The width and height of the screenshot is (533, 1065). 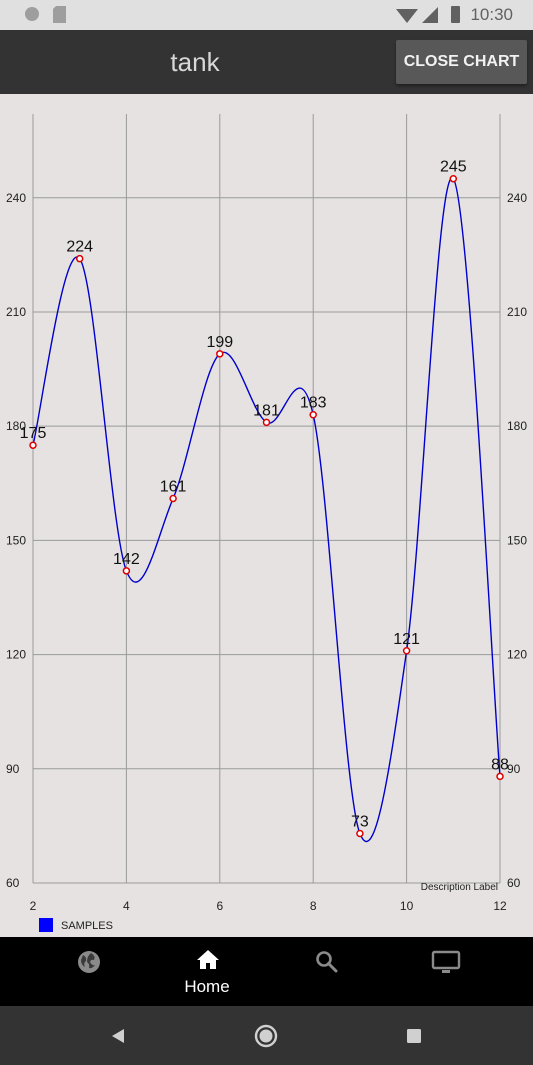 I want to click on monitor-icon, so click(x=446, y=961).